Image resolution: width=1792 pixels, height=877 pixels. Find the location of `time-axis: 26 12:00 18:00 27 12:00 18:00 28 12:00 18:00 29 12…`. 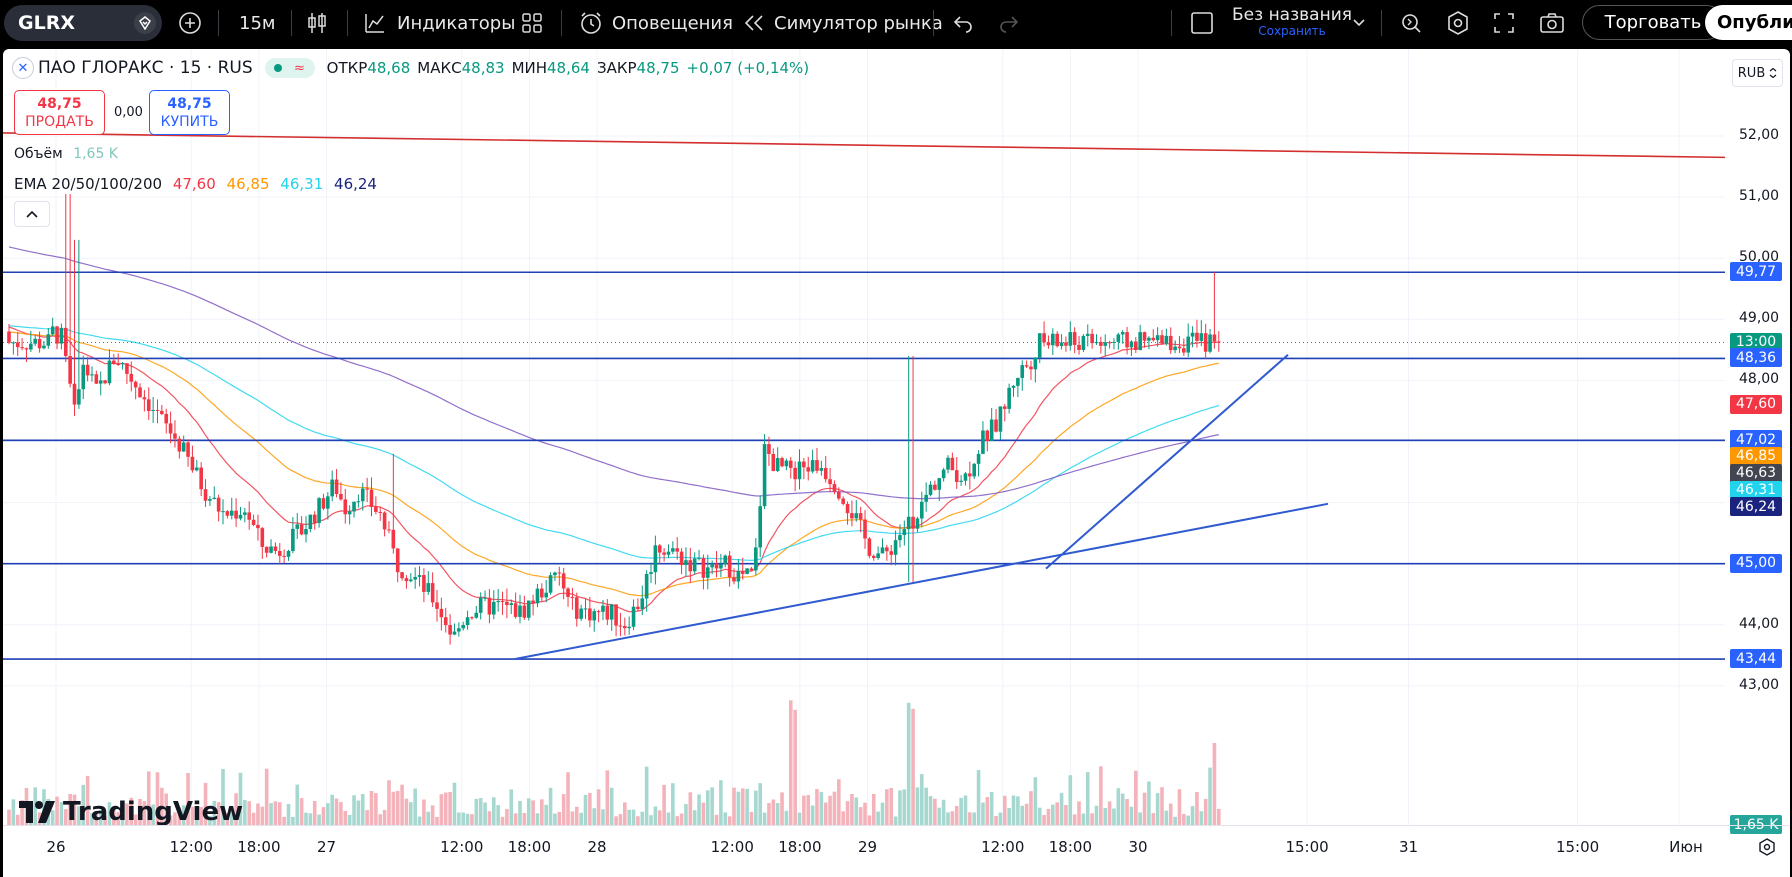

time-axis: 26 12:00 18:00 27 12:00 18:00 28 12:00 18:00 29 12… is located at coordinates (896, 851).